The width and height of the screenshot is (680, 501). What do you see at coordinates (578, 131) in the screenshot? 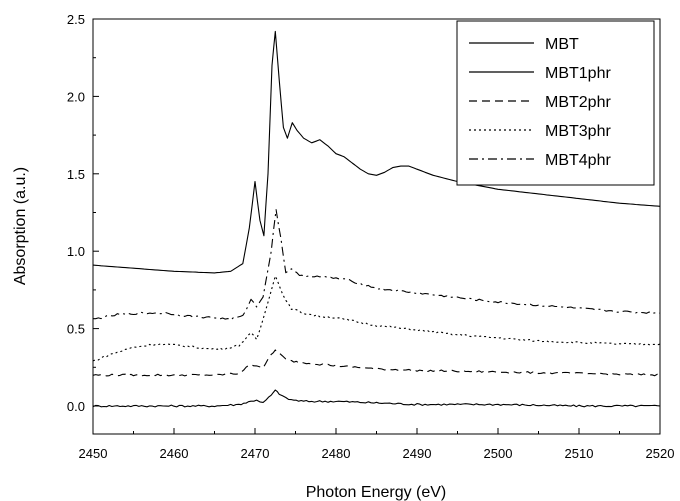
I see `legend-label-mbt3phr: MBT3phr` at bounding box center [578, 131].